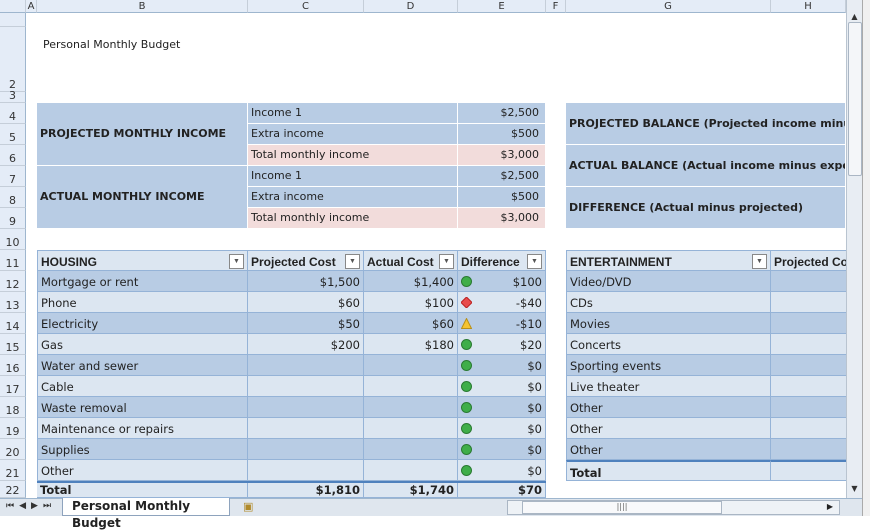 This screenshot has height=532, width=870. What do you see at coordinates (411, 323) in the screenshot?
I see `actual-cost: $60` at bounding box center [411, 323].